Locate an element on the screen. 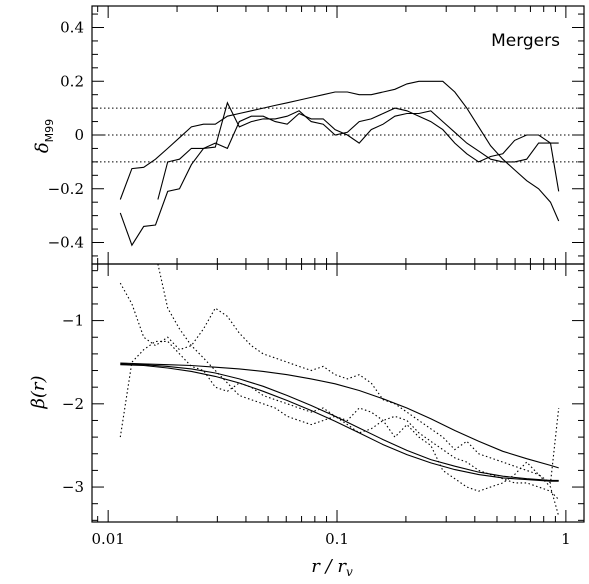  y-tick-label: −3 is located at coordinates (73, 487).